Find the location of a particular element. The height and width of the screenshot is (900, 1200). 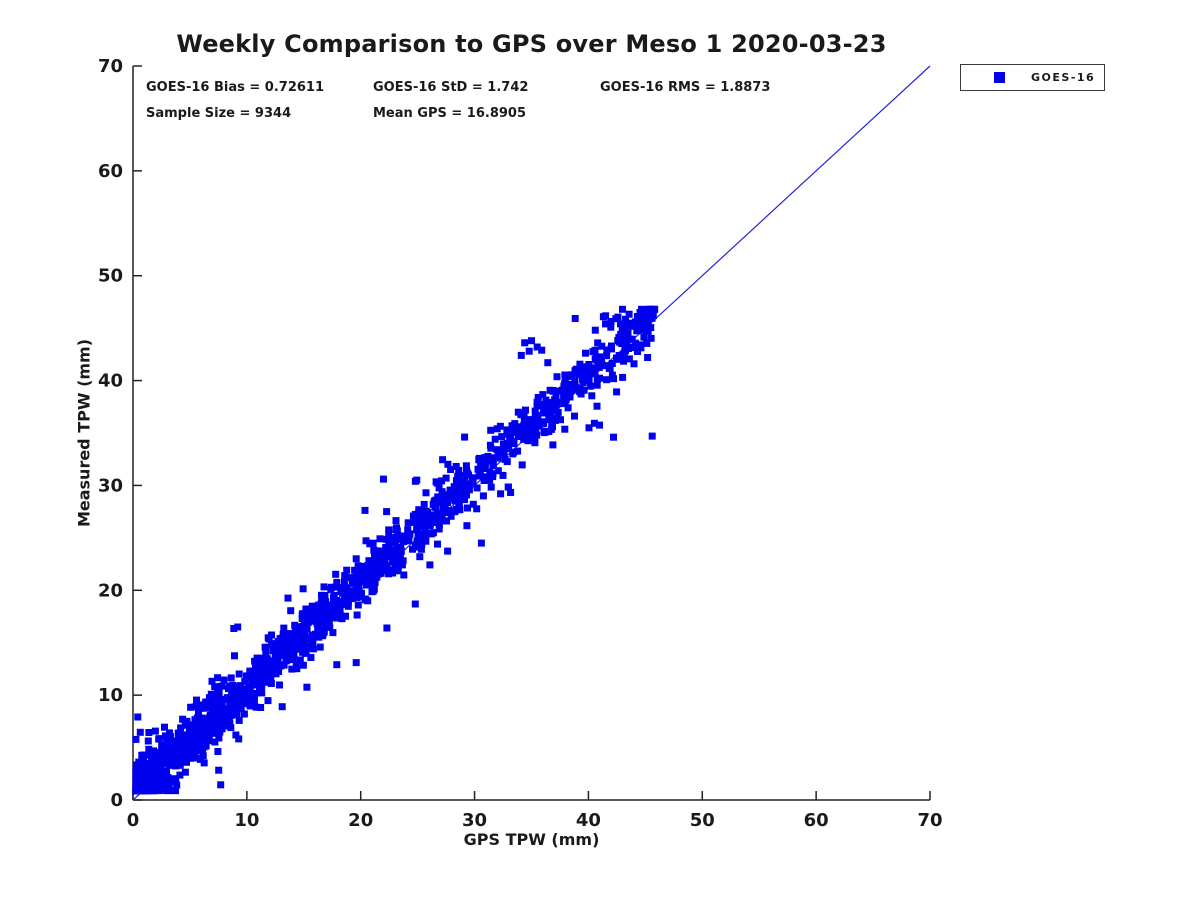

x-axis-title: GPS TPW (mm) is located at coordinates (531, 839).